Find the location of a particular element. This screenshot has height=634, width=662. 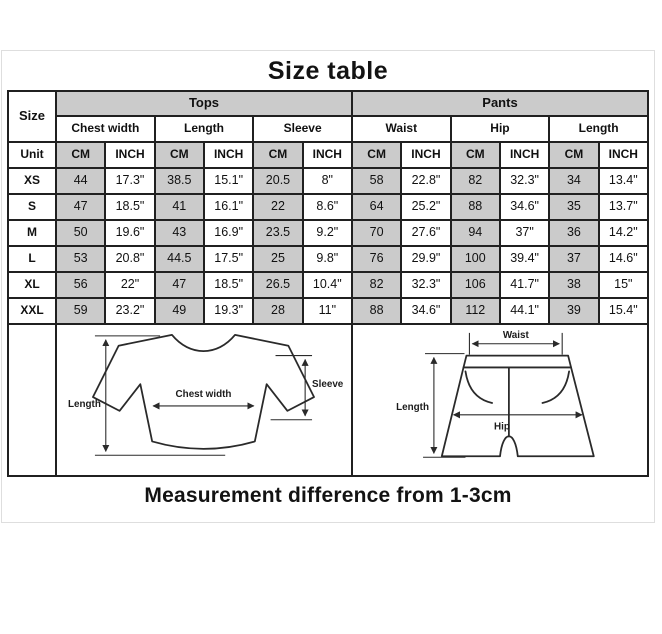

value-cell: 38 is located at coordinates (574, 285).